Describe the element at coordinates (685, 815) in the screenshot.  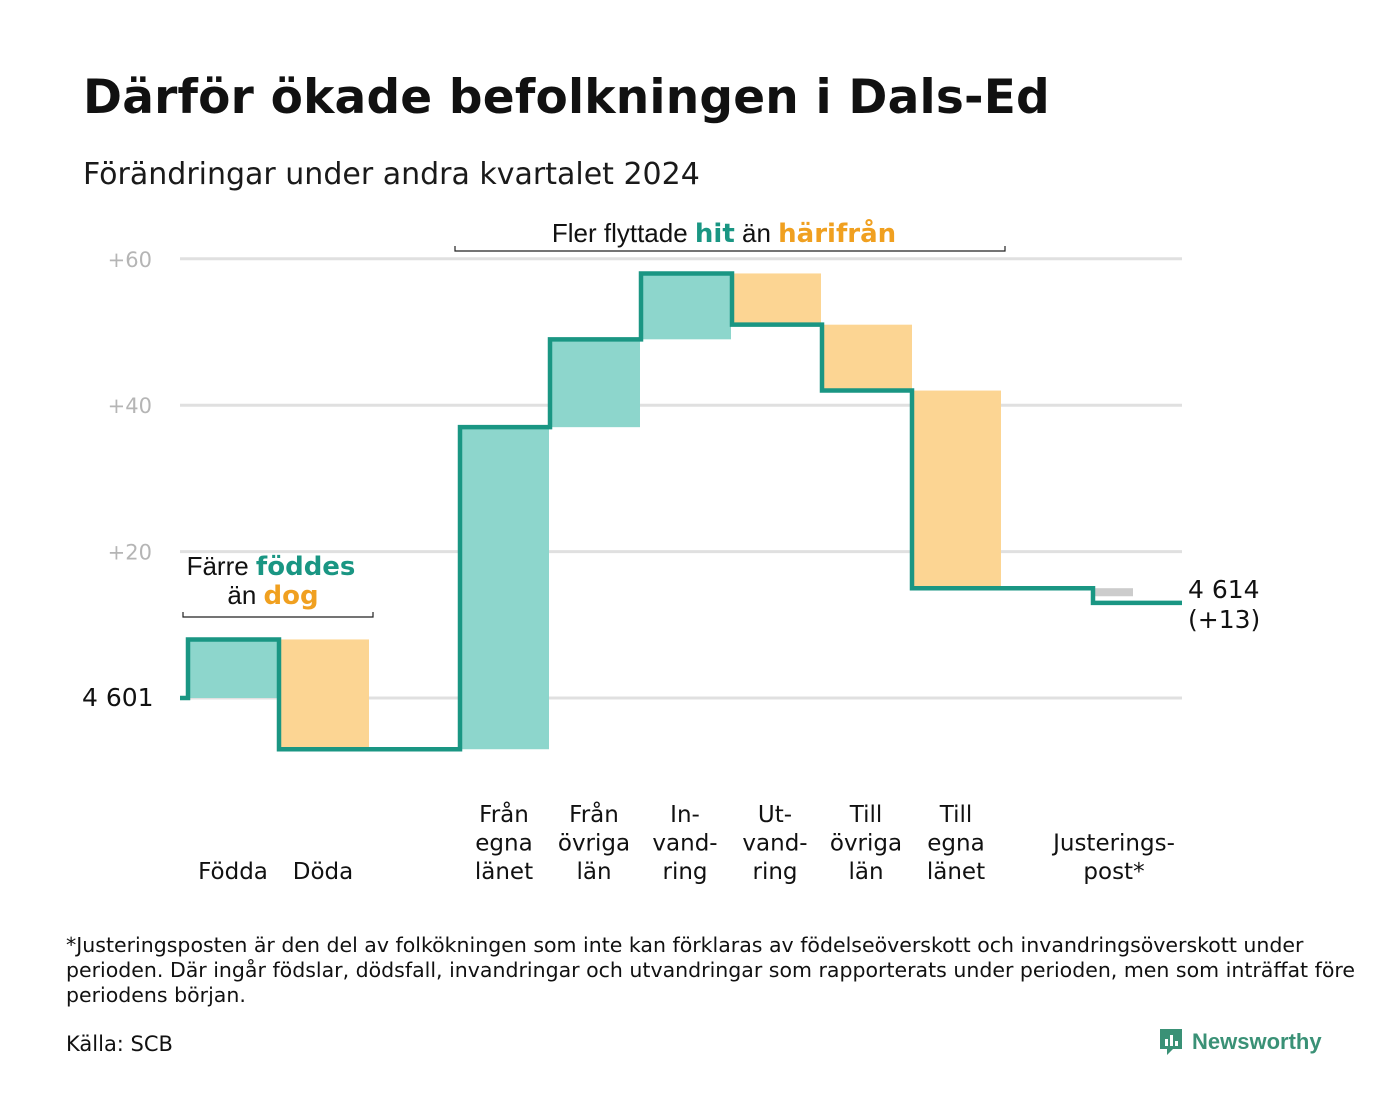
I see `category-label: In-` at that location.